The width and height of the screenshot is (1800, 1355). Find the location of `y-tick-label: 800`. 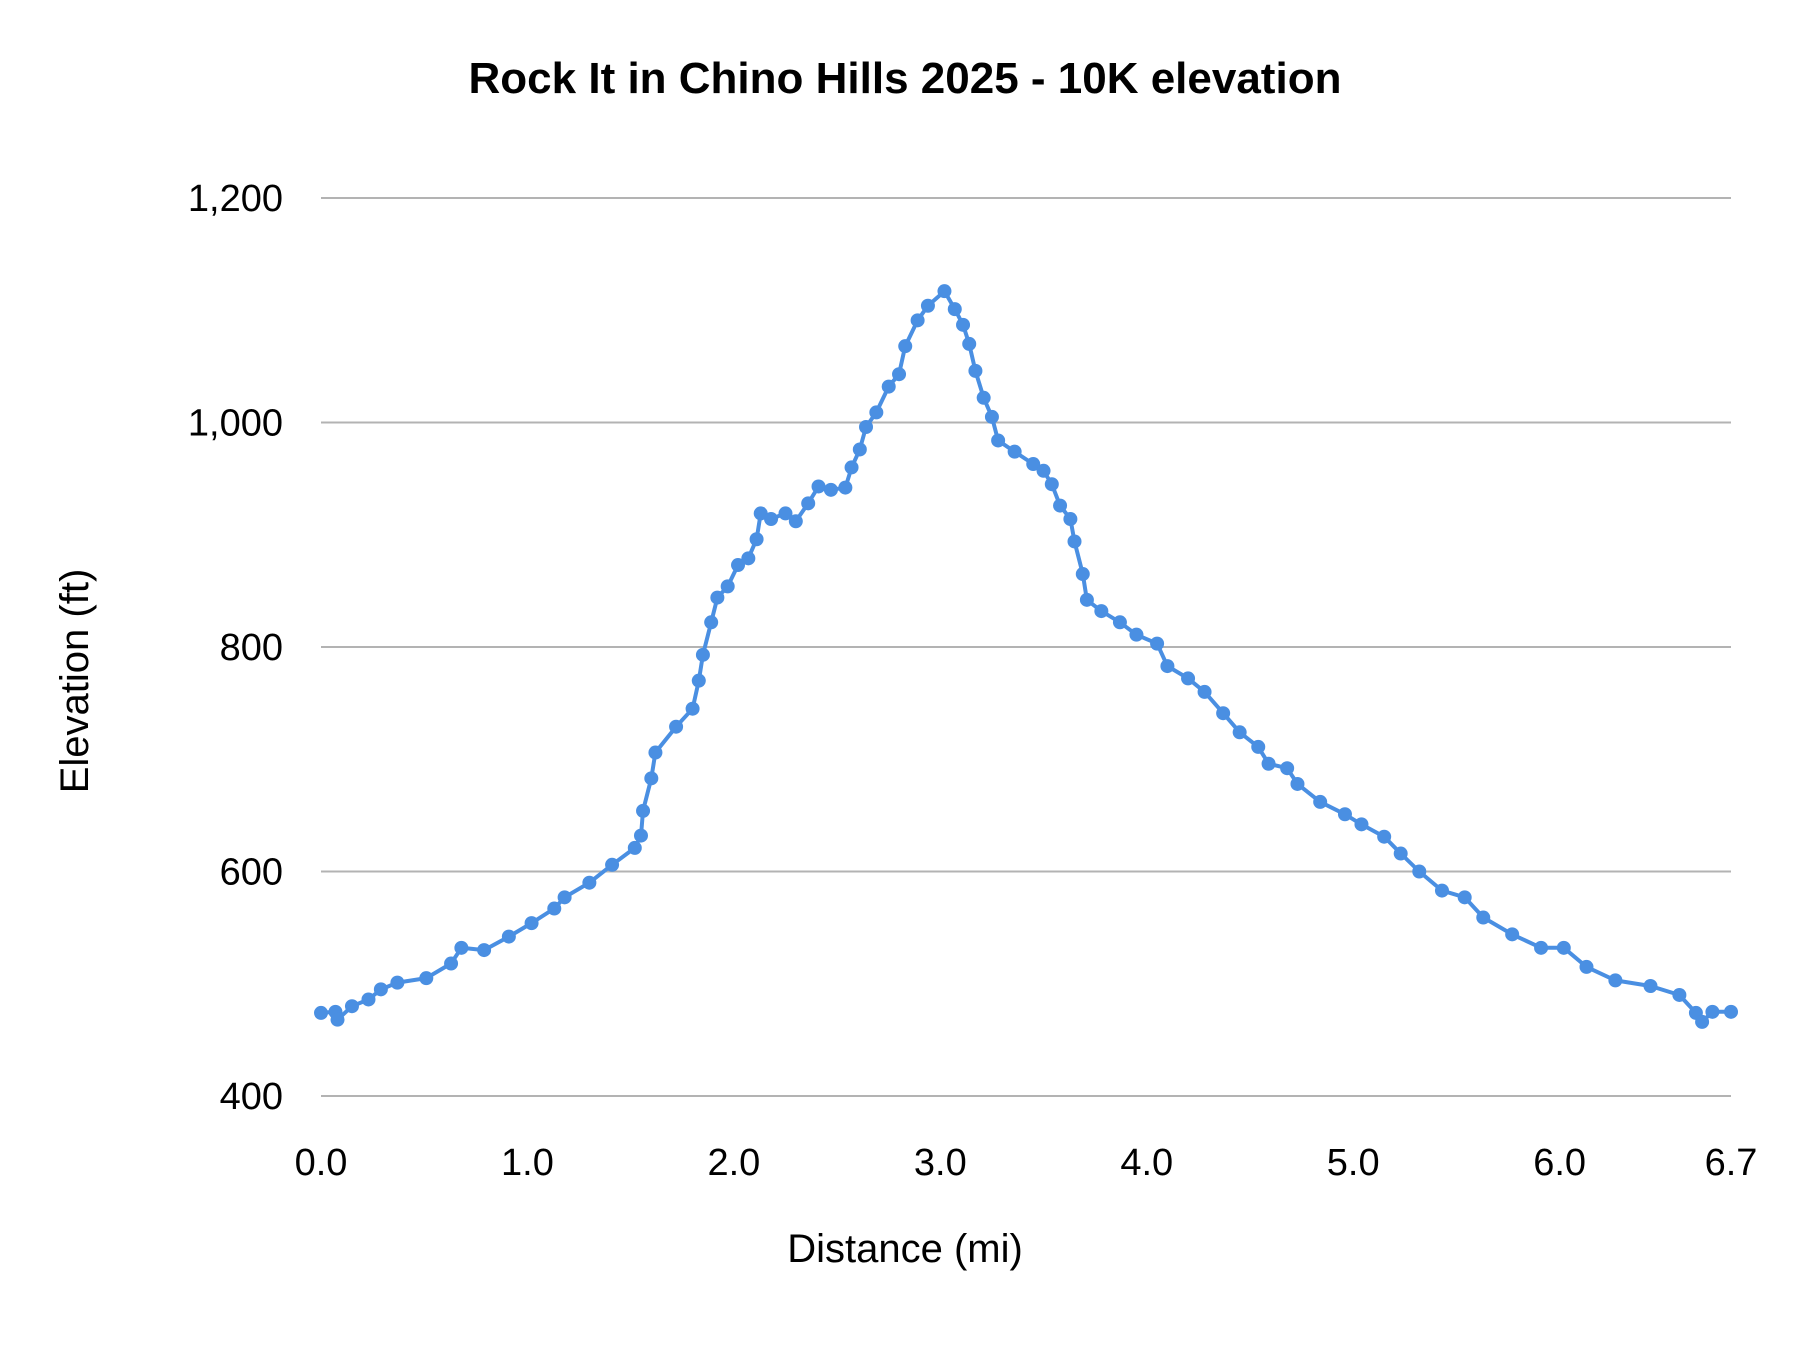

y-tick-label: 800 is located at coordinates (251, 648).